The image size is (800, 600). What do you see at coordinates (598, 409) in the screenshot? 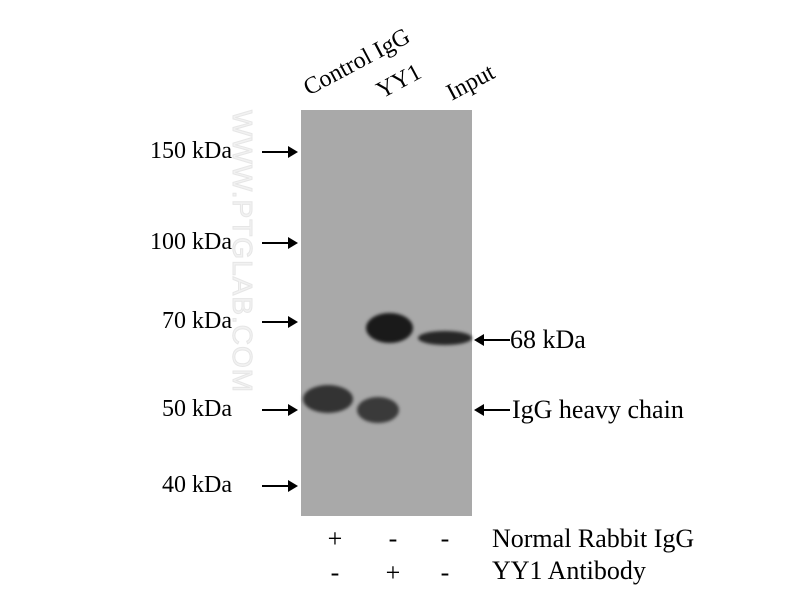
I see `band-label-igg-heavy-chain: IgG heavy chain` at bounding box center [598, 409].